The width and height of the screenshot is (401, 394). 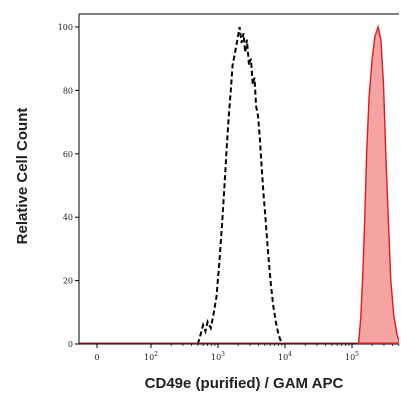 I want to click on x-tick-label: 10⁵, so click(x=352, y=356).